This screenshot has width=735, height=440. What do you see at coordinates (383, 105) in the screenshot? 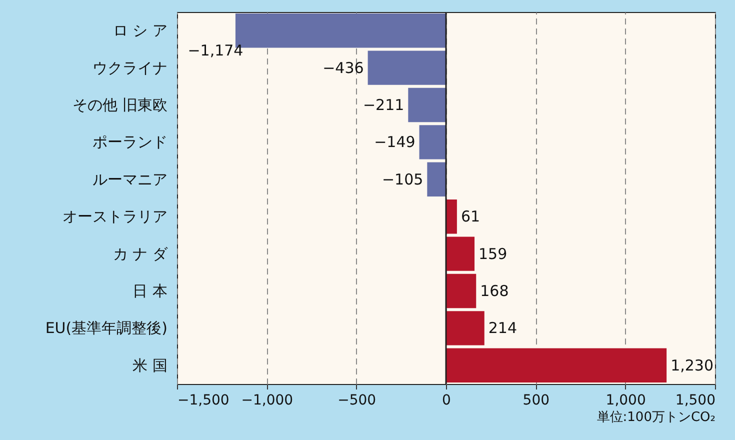
I see `data-label: −211` at bounding box center [383, 105].